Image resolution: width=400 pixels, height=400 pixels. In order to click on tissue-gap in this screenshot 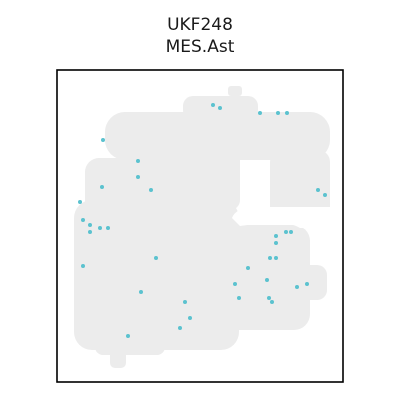, I will do `click(282, 217)`.